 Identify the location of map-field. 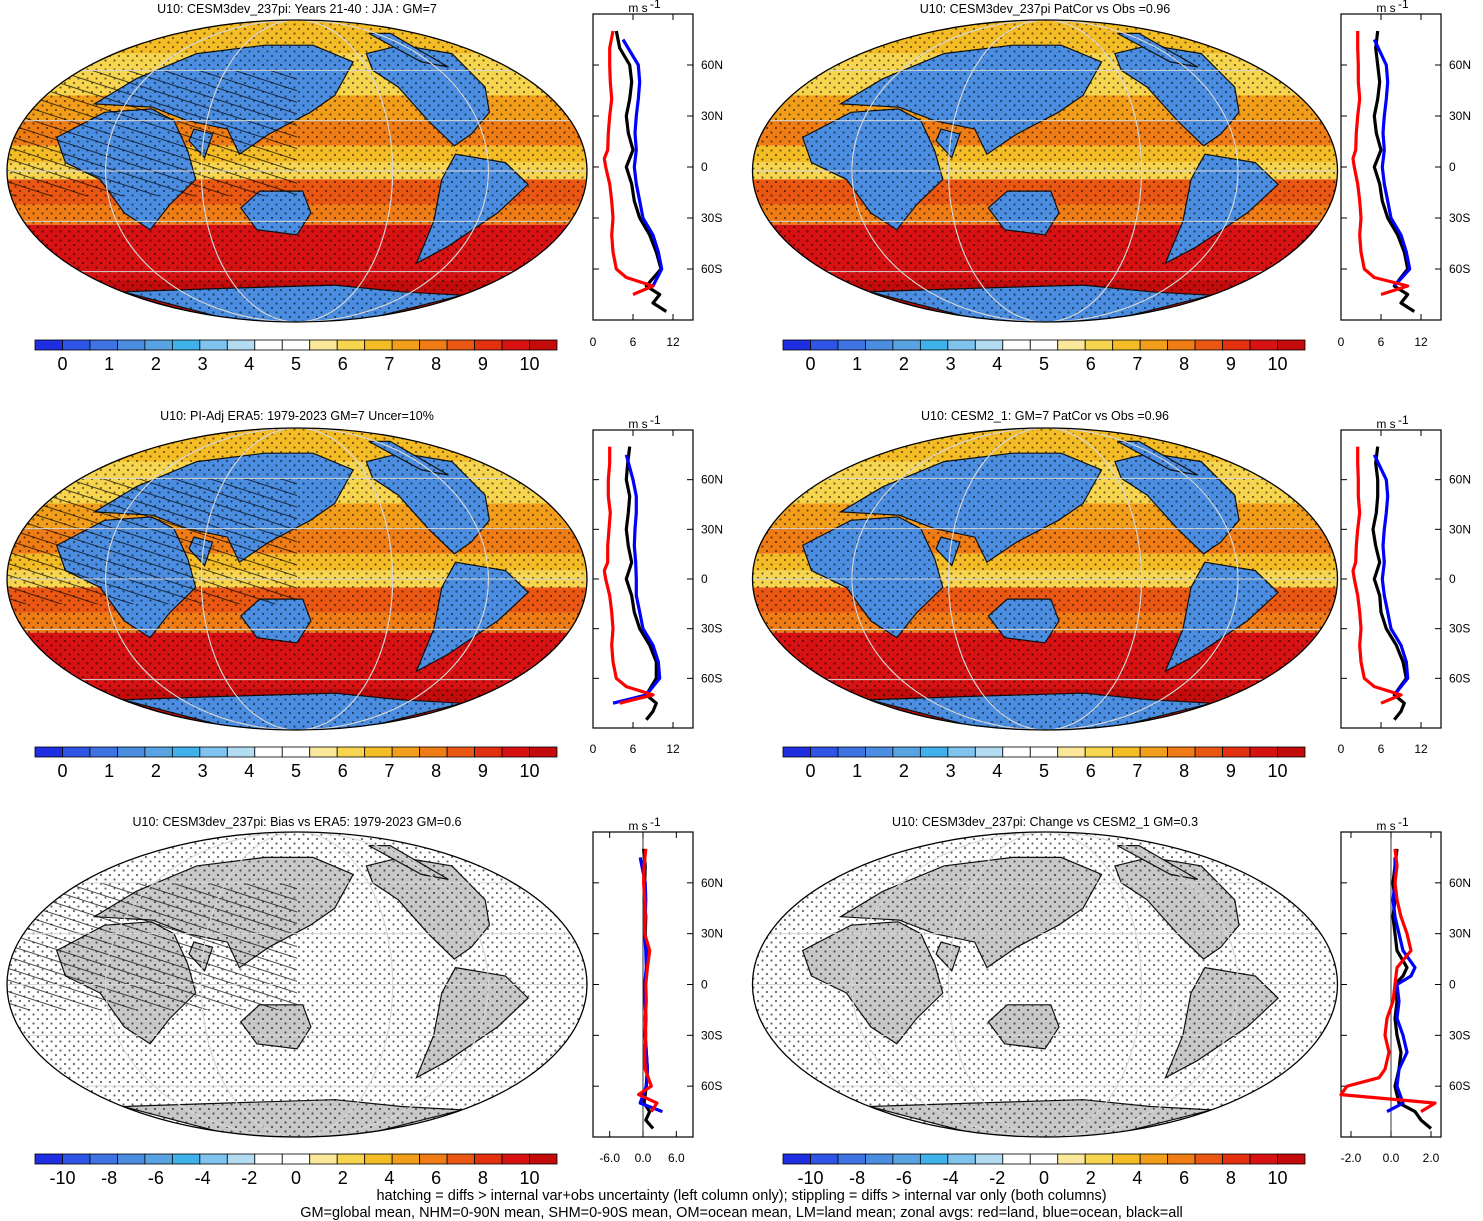
(1045, 171).